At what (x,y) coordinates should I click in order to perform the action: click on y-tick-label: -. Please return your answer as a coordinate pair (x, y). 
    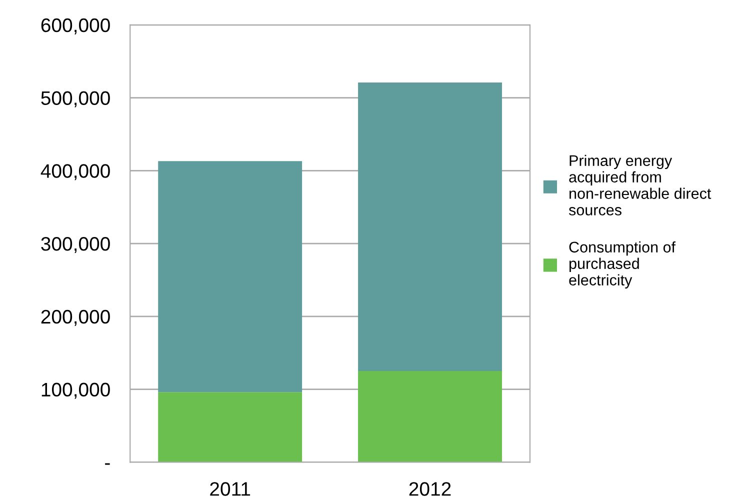
    Looking at the image, I should click on (107, 464).